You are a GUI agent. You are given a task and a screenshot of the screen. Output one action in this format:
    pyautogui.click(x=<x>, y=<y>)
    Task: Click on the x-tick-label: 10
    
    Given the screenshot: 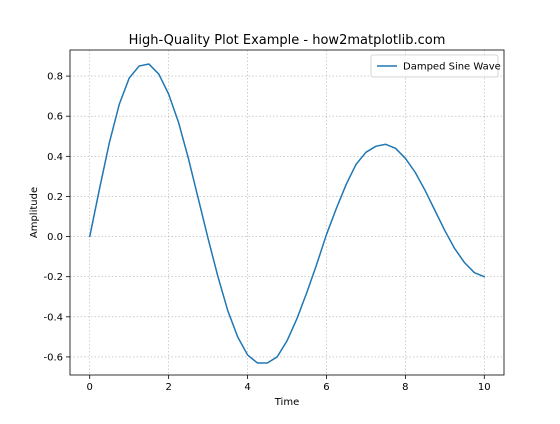 What is the action you would take?
    pyautogui.click(x=484, y=387)
    